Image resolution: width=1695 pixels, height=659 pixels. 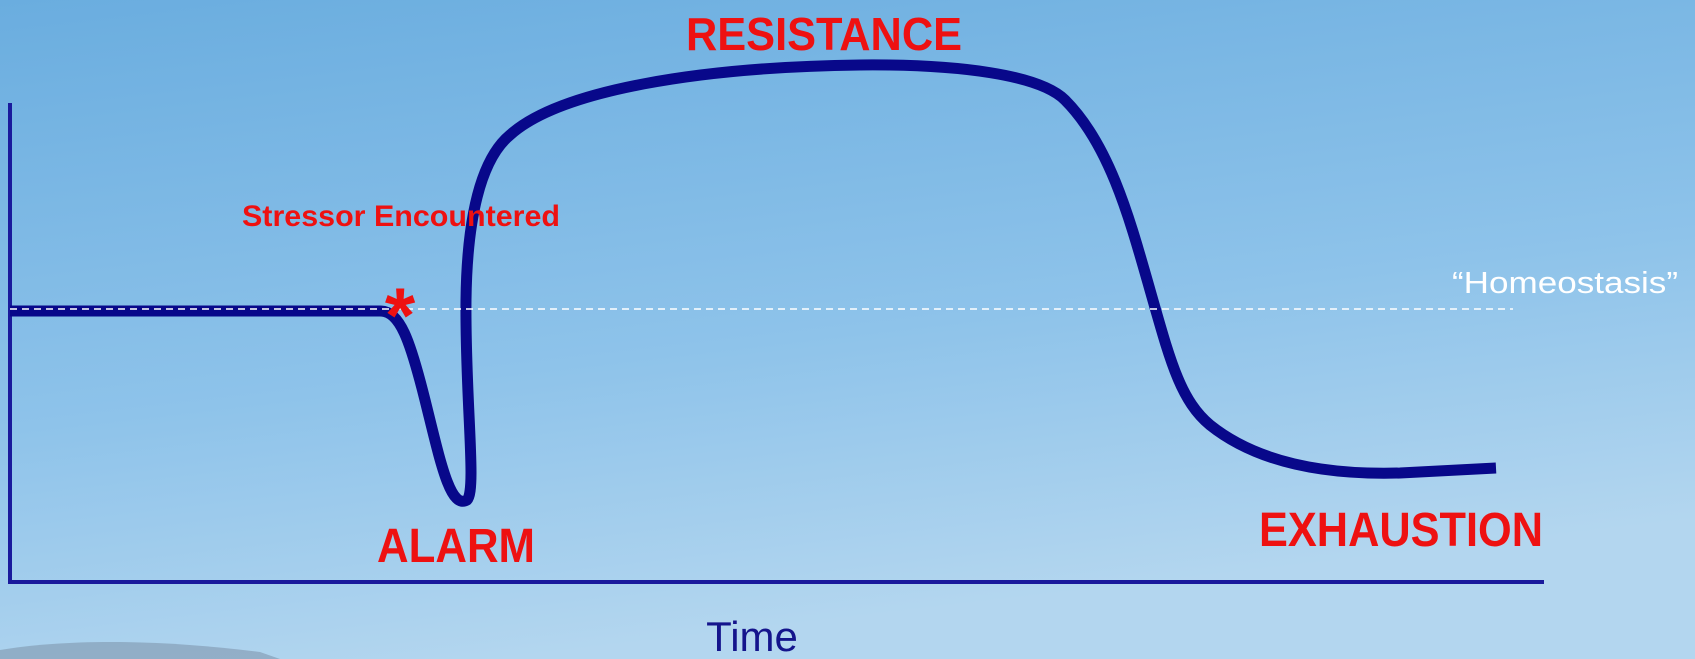 I want to click on alarm-label: ALARM, so click(x=456, y=546).